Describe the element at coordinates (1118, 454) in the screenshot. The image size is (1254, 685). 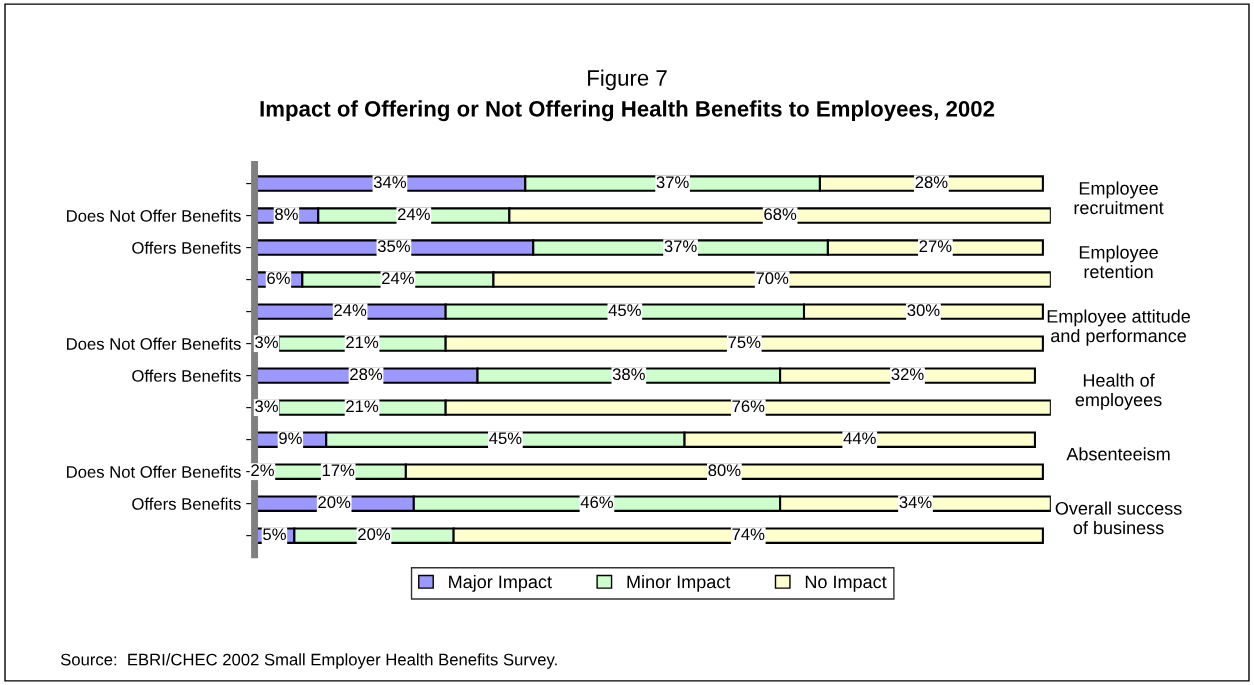
I see `text: Absenteeism` at that location.